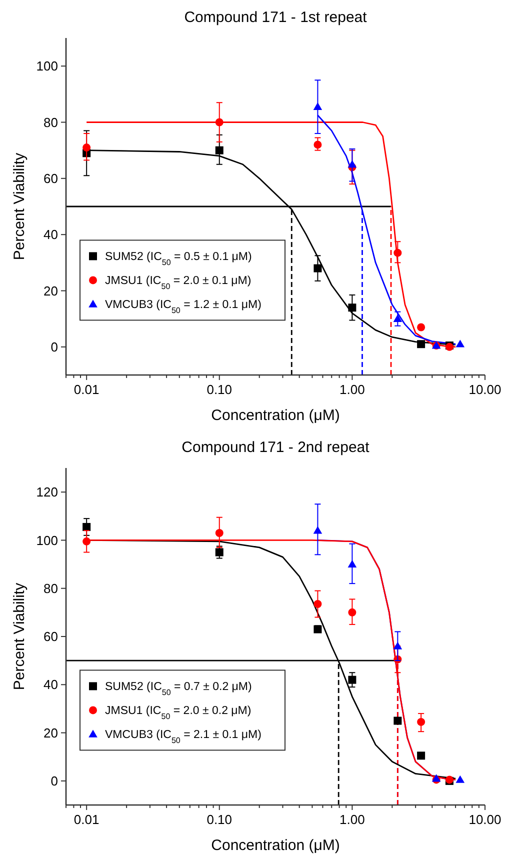 This screenshot has width=507, height=857. What do you see at coordinates (178, 713) in the screenshot?
I see `legend-label: JMSU1 (IC$_{50}$ = 2.0 ± 0.2 μM)` at bounding box center [178, 713].